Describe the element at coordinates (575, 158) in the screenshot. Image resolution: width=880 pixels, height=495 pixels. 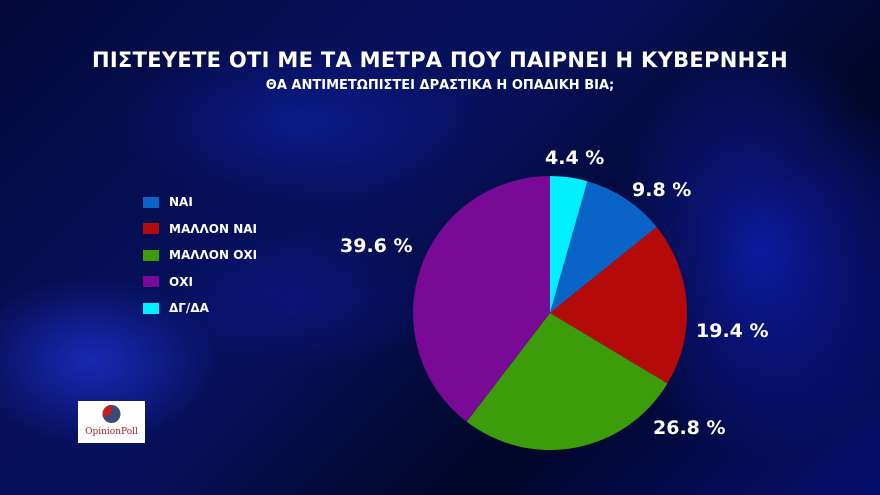
I see `pct-label-dgda: 4.4 %` at that location.